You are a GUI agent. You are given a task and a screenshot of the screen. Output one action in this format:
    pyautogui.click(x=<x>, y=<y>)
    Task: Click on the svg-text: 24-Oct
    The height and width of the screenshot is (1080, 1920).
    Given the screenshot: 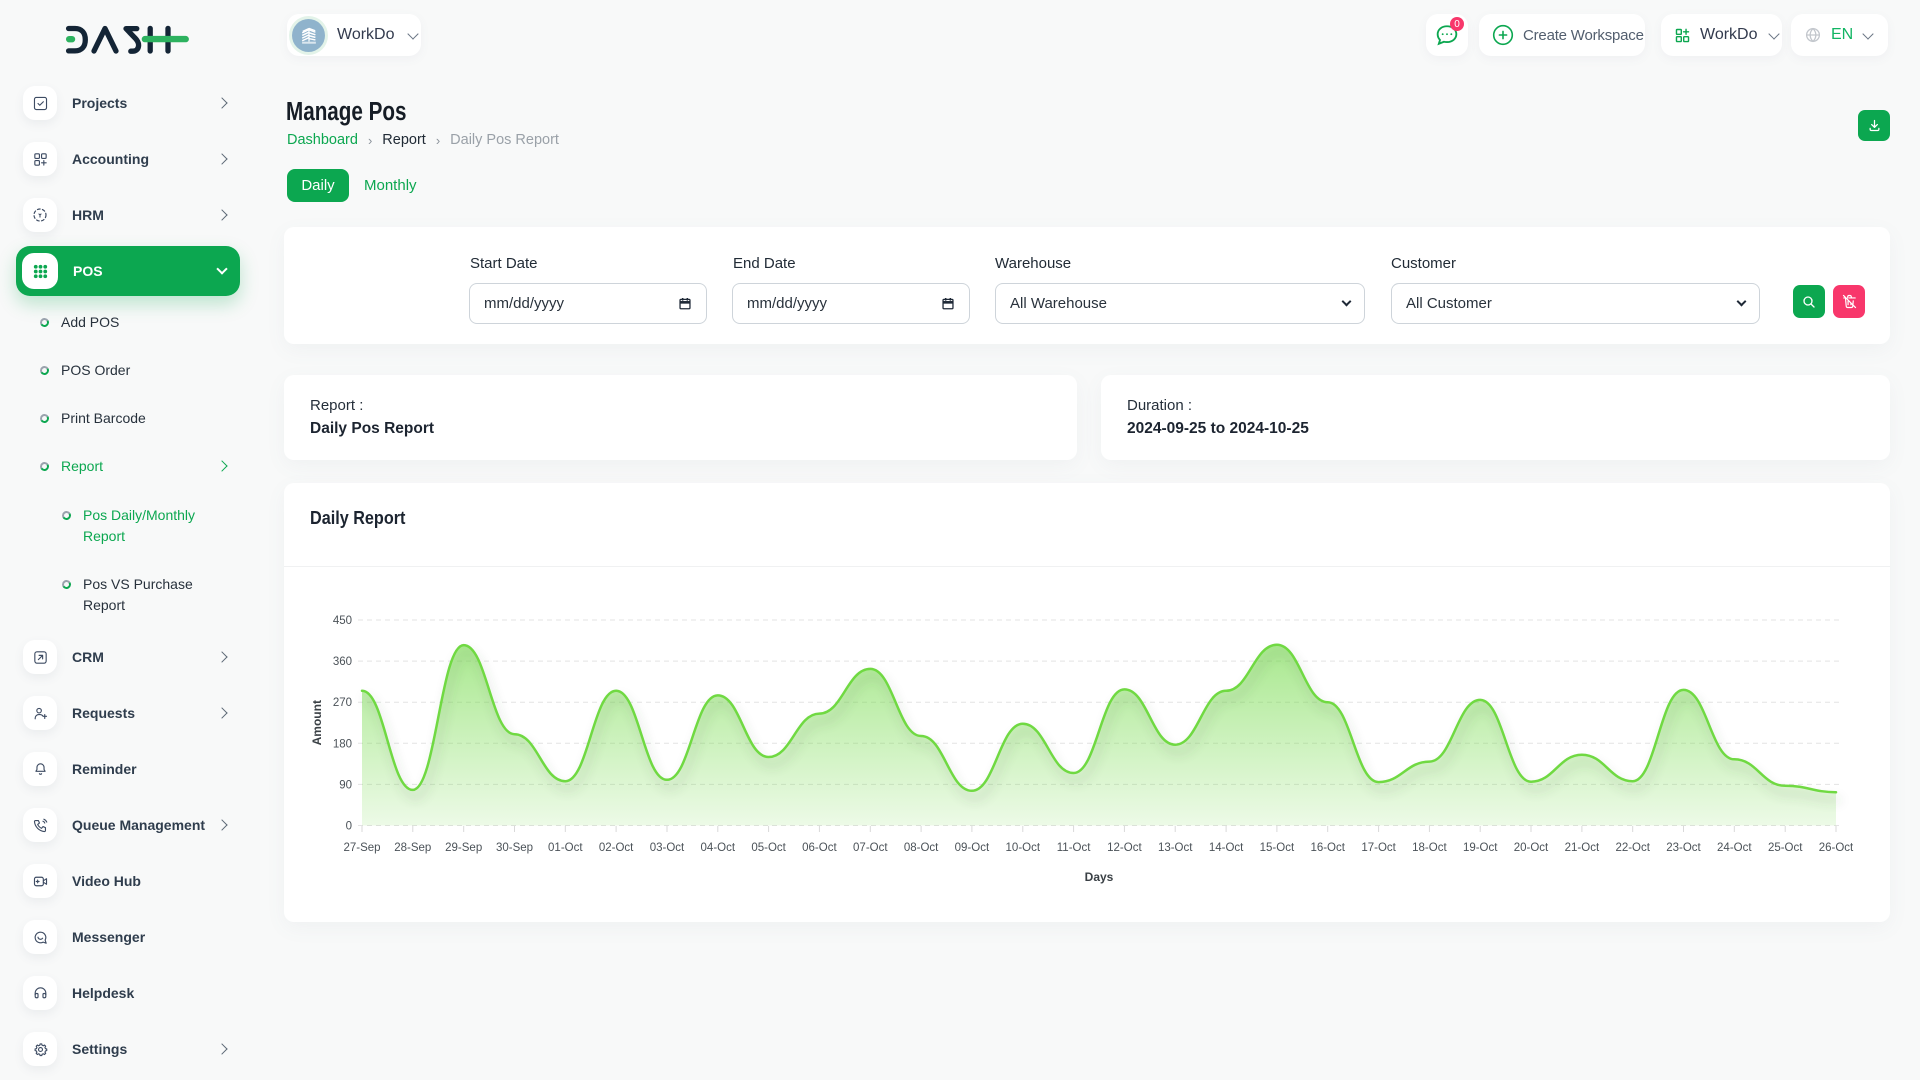 What is the action you would take?
    pyautogui.click(x=1734, y=848)
    